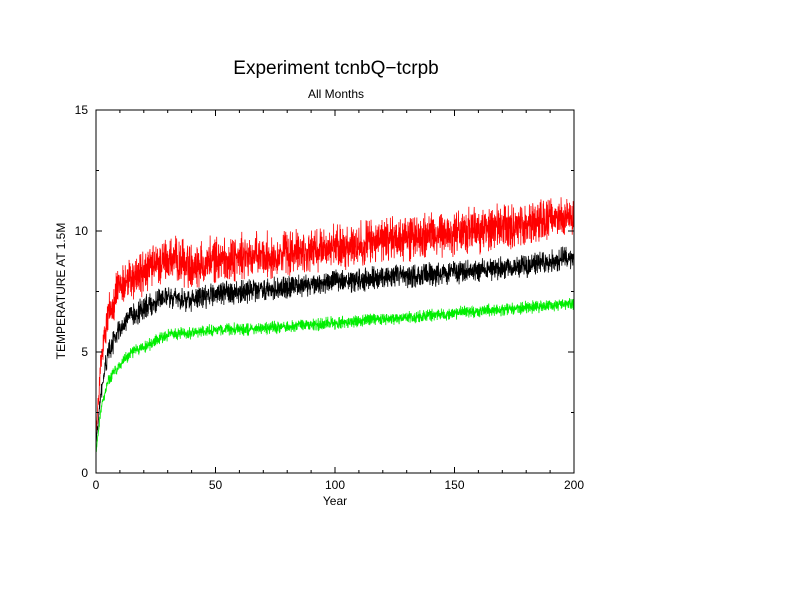 The width and height of the screenshot is (800, 600). I want to click on x-tick-label: 200, so click(574, 485).